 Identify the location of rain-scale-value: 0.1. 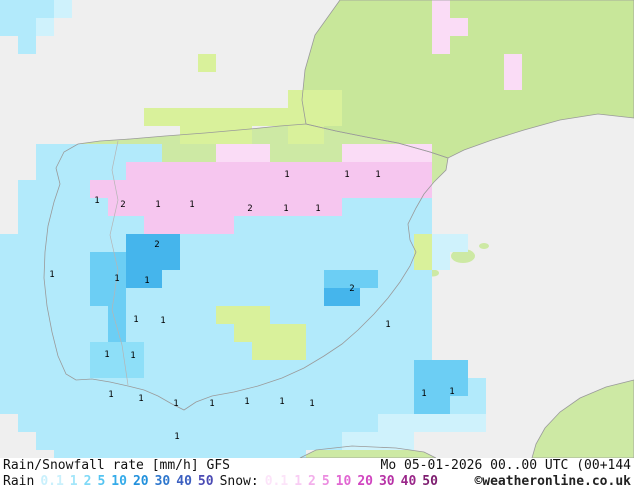
(52, 481).